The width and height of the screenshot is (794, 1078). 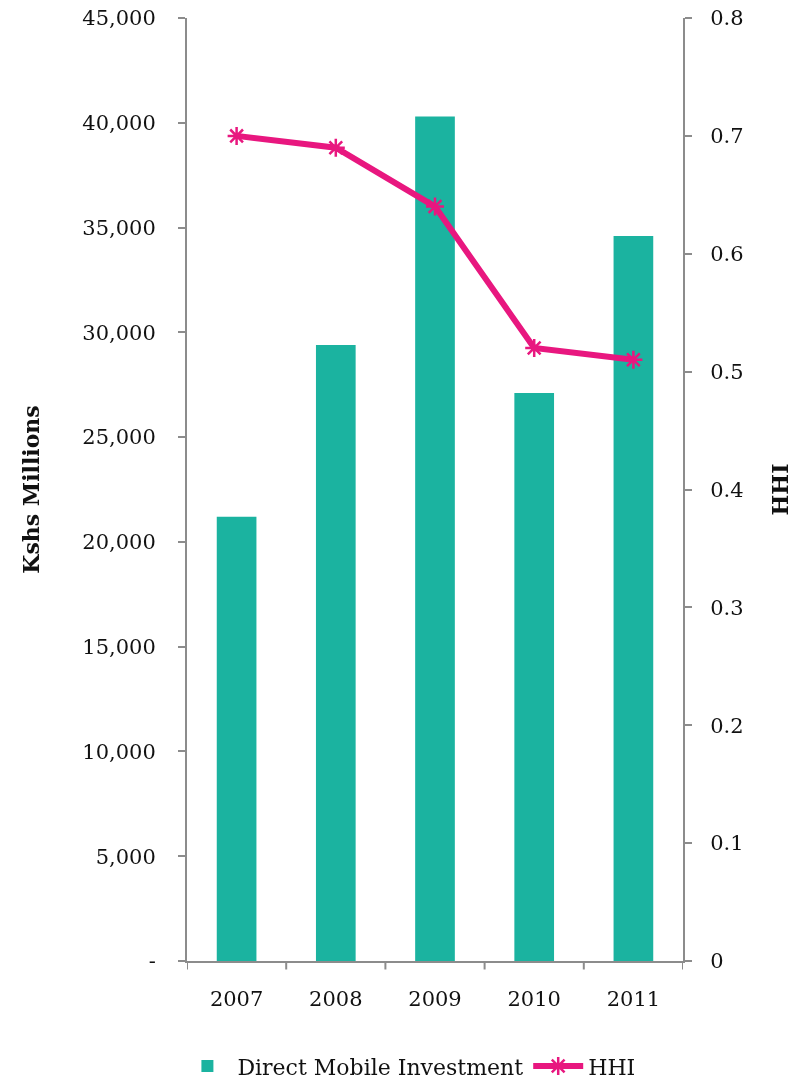 I want to click on y-tick-label: 45,000, so click(x=119, y=18).